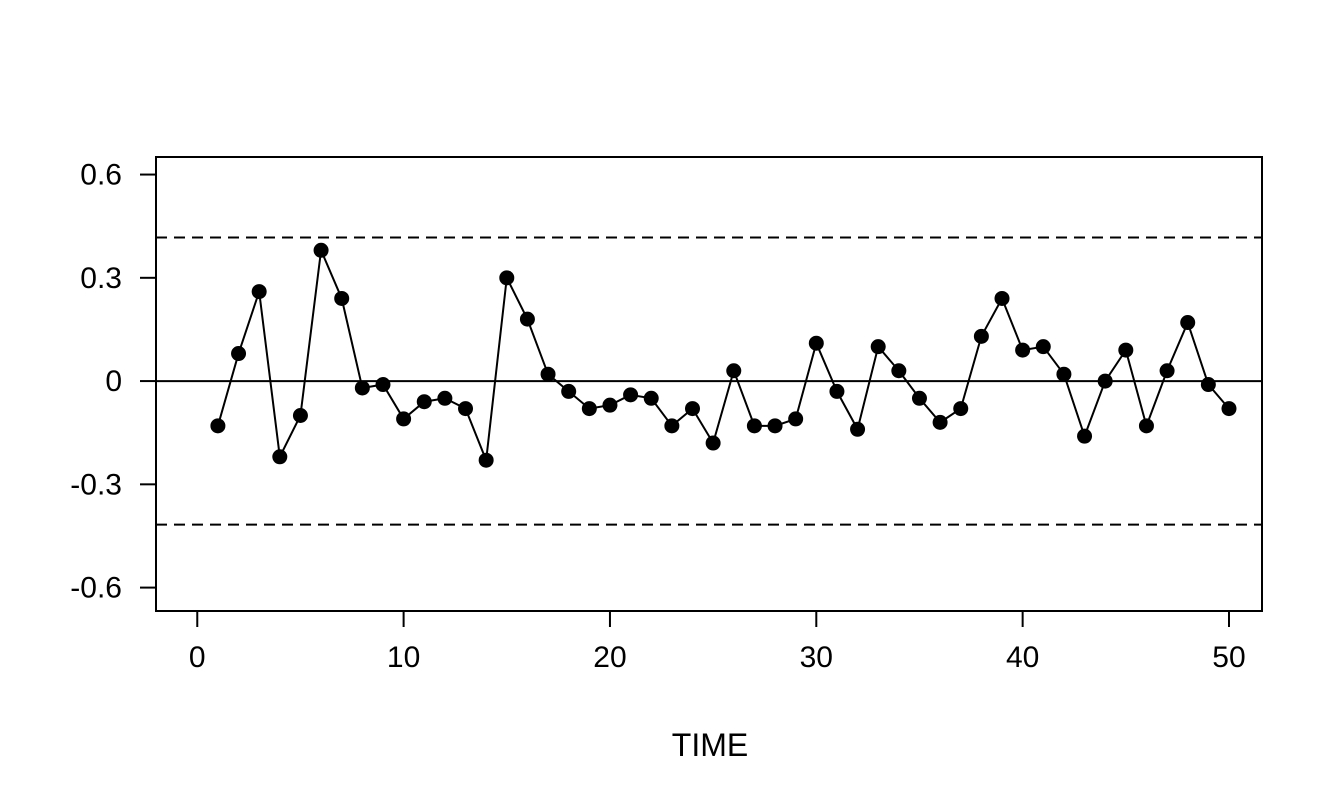 The width and height of the screenshot is (1344, 811). What do you see at coordinates (1022, 657) in the screenshot?
I see `x-tick-label: 40` at bounding box center [1022, 657].